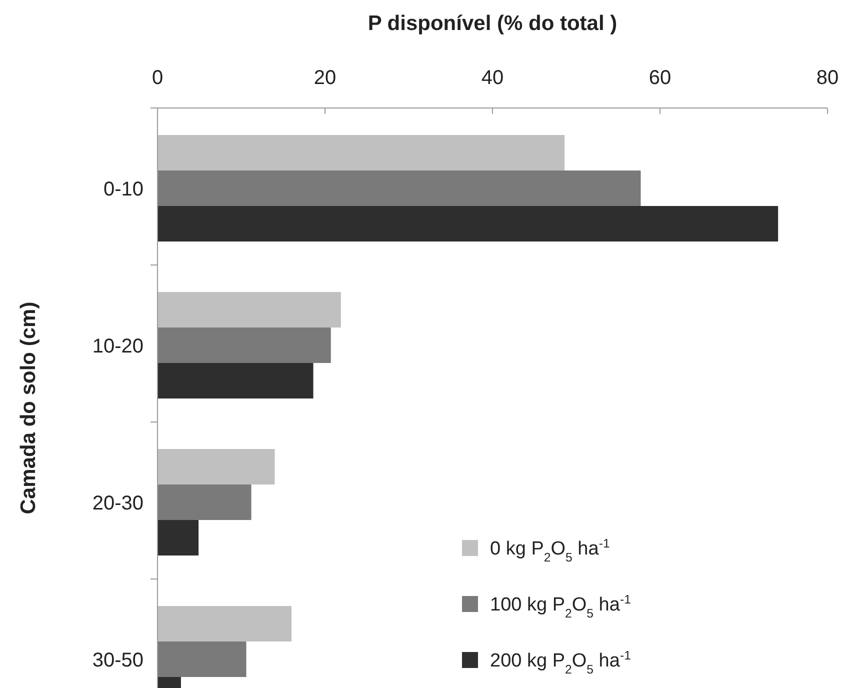 This screenshot has height=688, width=845. Describe the element at coordinates (492, 78) in the screenshot. I see `x-tick-label: 40` at that location.